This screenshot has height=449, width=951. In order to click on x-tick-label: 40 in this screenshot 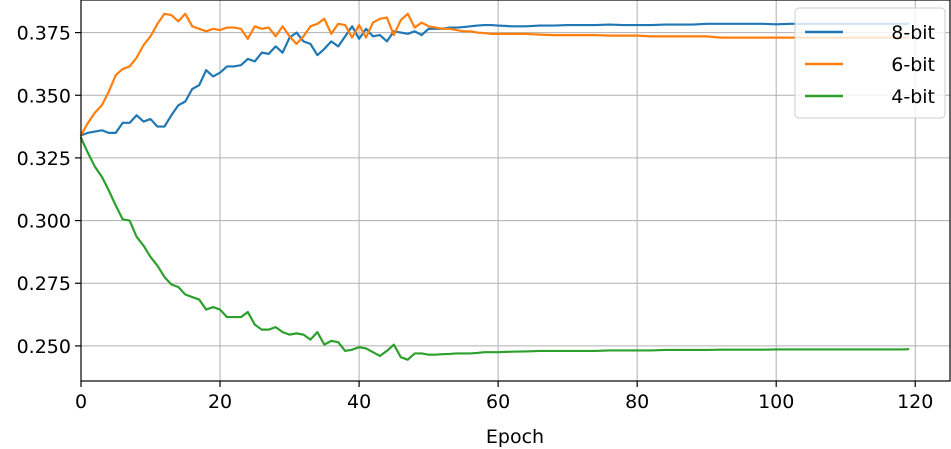, I will do `click(359, 402)`.